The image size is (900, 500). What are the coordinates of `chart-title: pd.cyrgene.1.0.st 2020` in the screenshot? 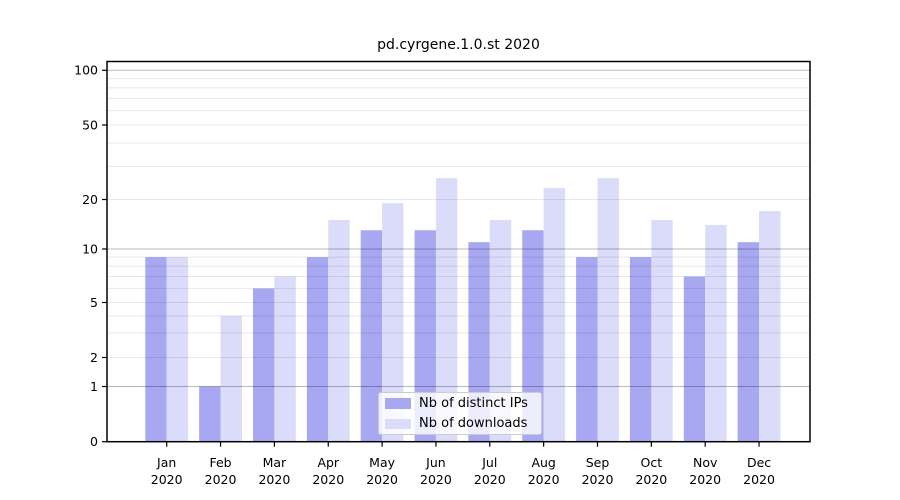 It's located at (458, 45).